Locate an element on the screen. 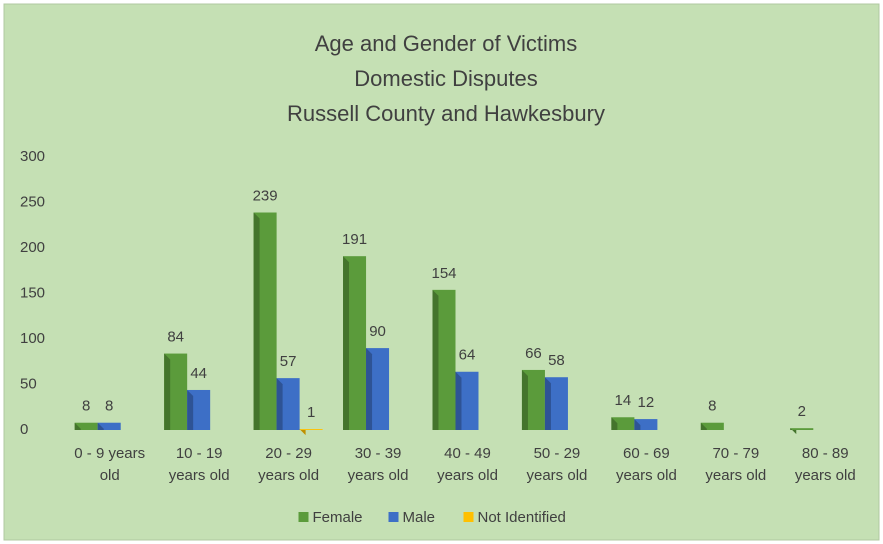  data-label: 1 is located at coordinates (311, 412).